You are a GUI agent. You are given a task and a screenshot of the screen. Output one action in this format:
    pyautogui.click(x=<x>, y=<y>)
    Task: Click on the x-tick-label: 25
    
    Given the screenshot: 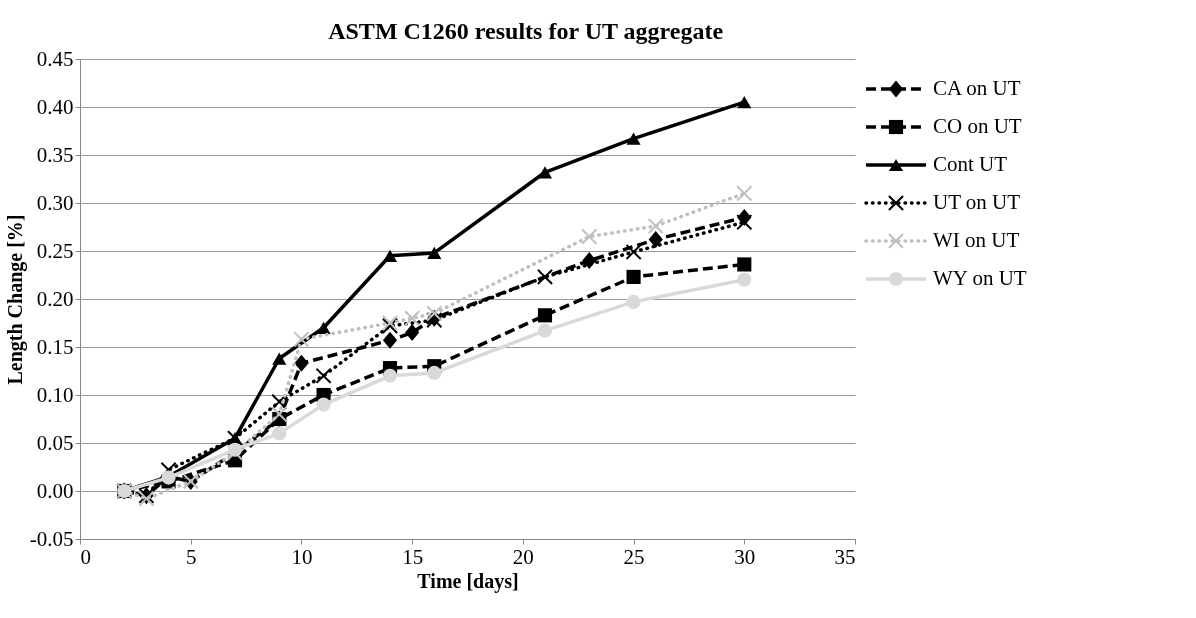 What is the action you would take?
    pyautogui.click(x=634, y=556)
    